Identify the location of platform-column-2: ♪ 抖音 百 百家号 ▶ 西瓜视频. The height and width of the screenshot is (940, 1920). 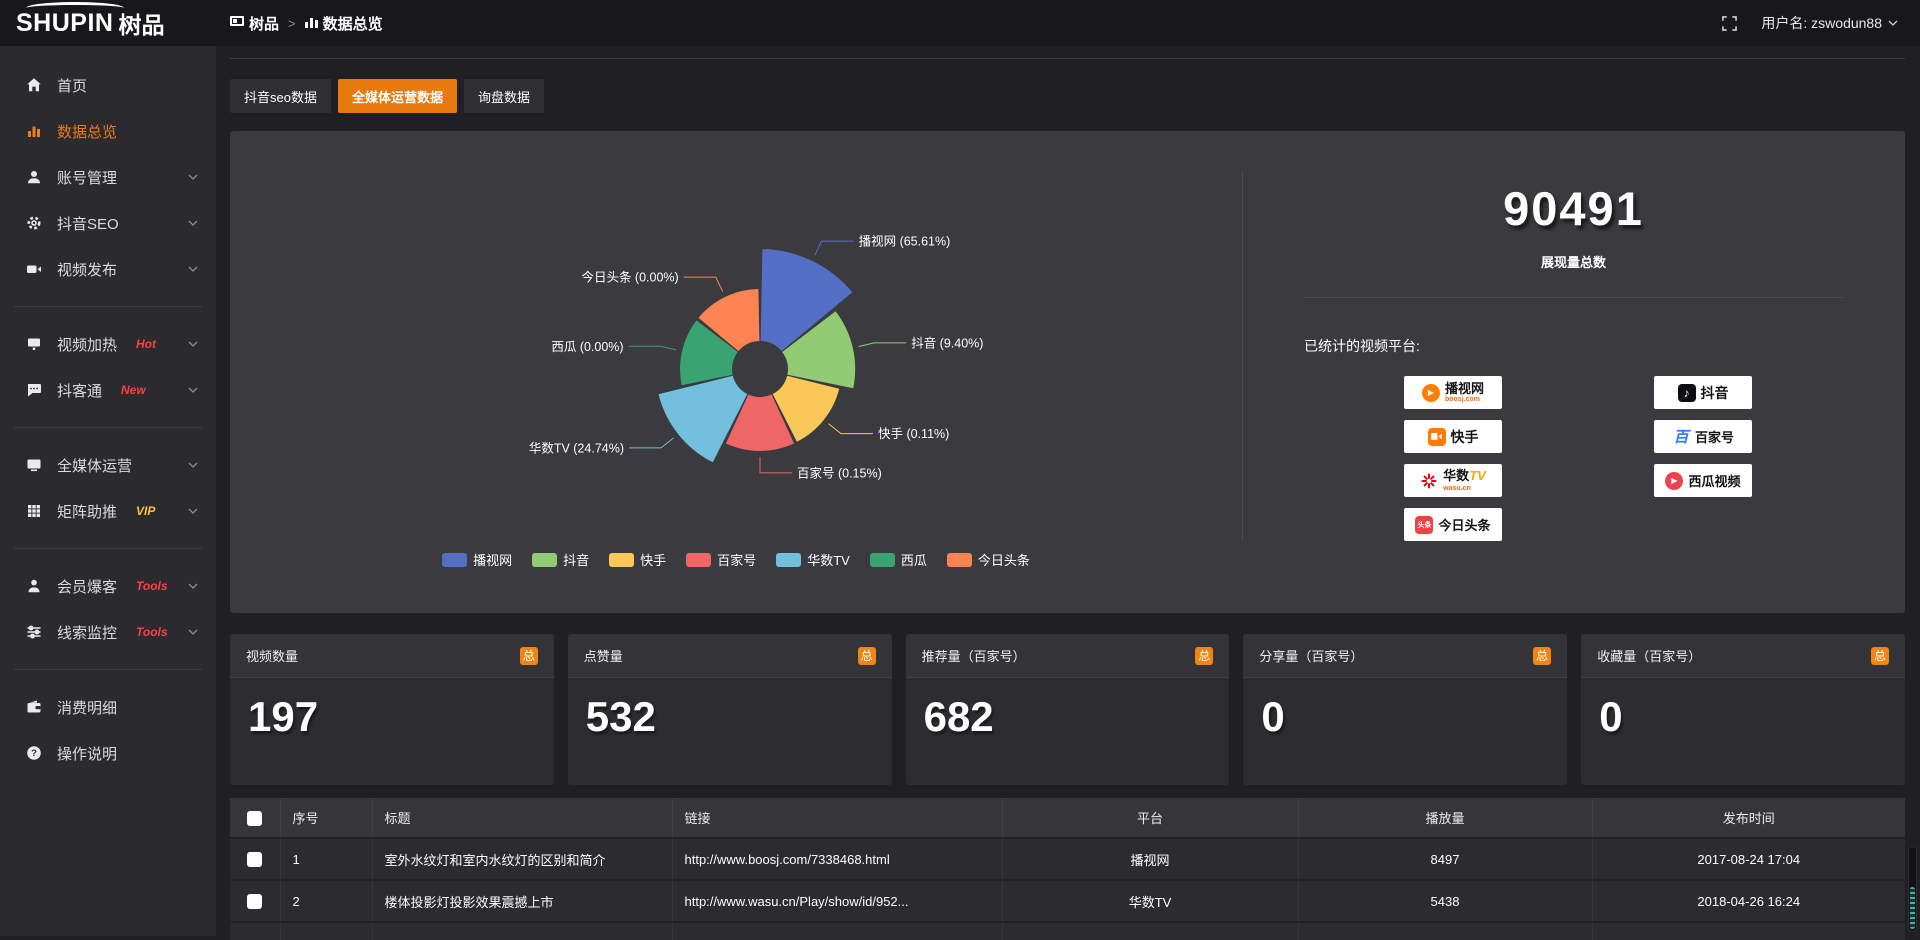
(1703, 458).